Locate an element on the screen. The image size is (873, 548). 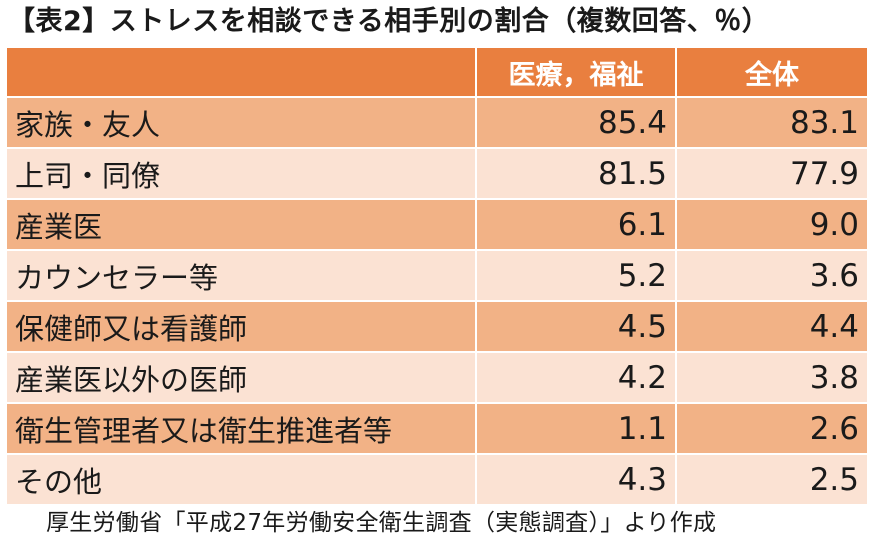
value-medical-welfare: 85.4 is located at coordinates (576, 122).